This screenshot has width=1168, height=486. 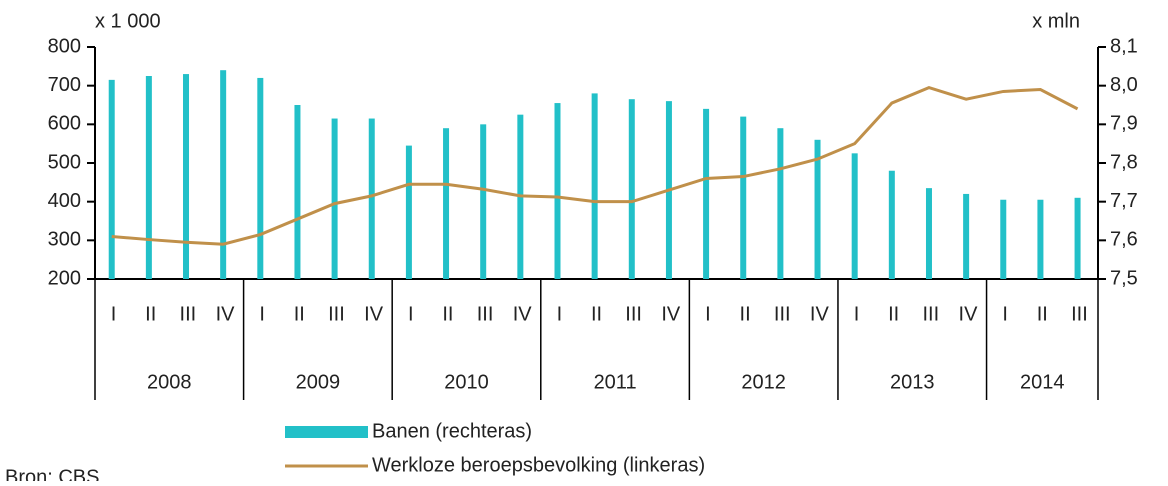 What do you see at coordinates (326, 432) in the screenshot?
I see `legend-swatch` at bounding box center [326, 432].